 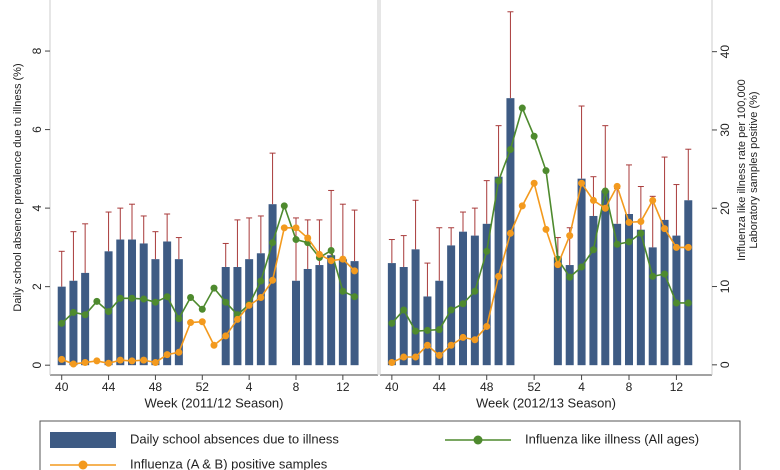 What do you see at coordinates (725, 130) in the screenshot?
I see `y2-tick-label: 30` at bounding box center [725, 130].